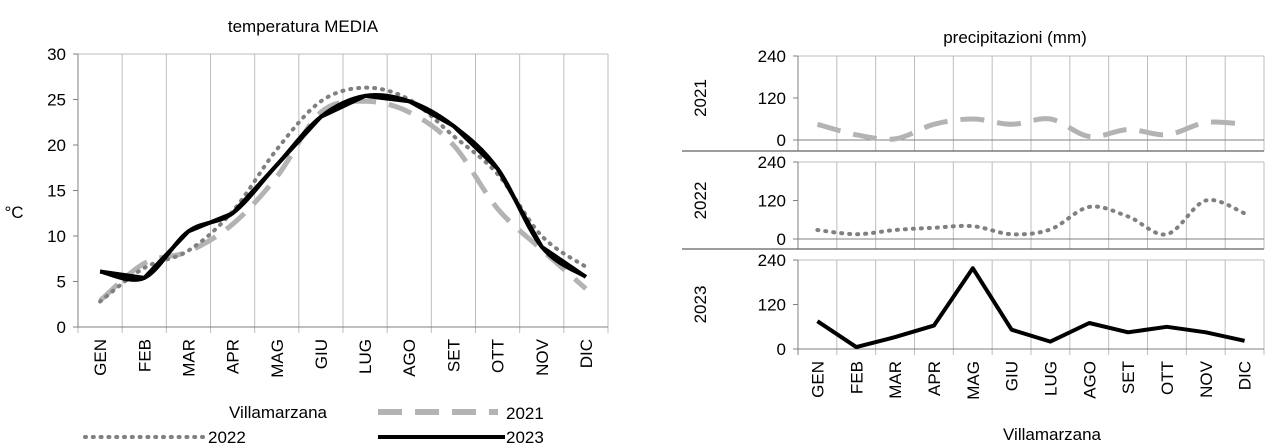 The width and height of the screenshot is (1282, 446). Describe the element at coordinates (934, 378) in the screenshot. I see `precipitation-x-tick-label: APR` at that location.